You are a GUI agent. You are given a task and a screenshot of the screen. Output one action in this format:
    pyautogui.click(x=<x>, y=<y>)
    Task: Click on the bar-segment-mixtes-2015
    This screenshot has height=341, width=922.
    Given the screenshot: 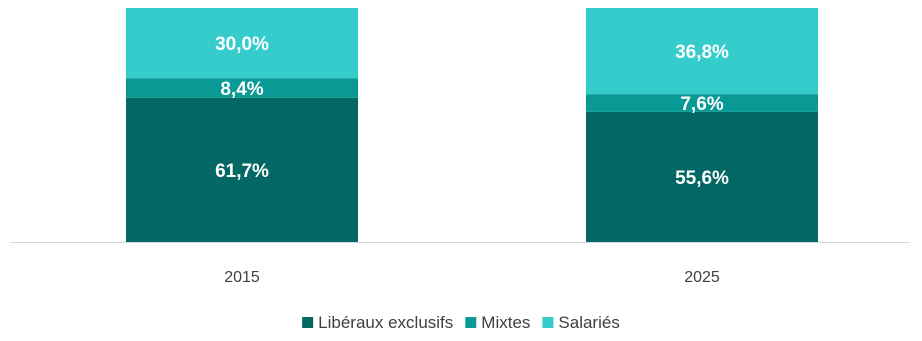 What is the action you would take?
    pyautogui.click(x=242, y=88)
    